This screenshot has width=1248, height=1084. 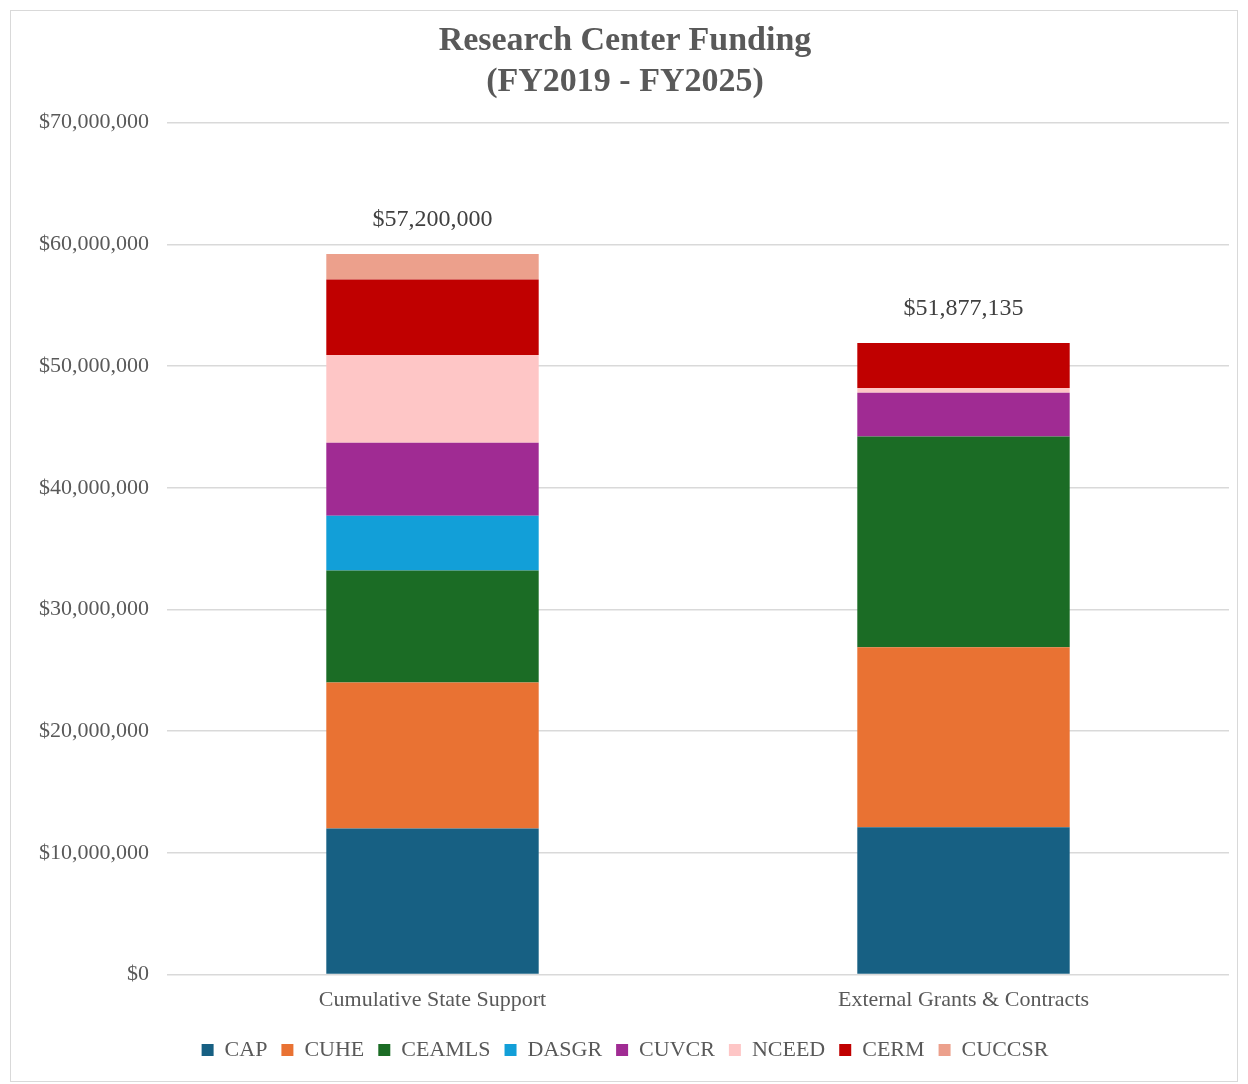 What do you see at coordinates (138, 973) in the screenshot?
I see `y-tick-label: $0` at bounding box center [138, 973].